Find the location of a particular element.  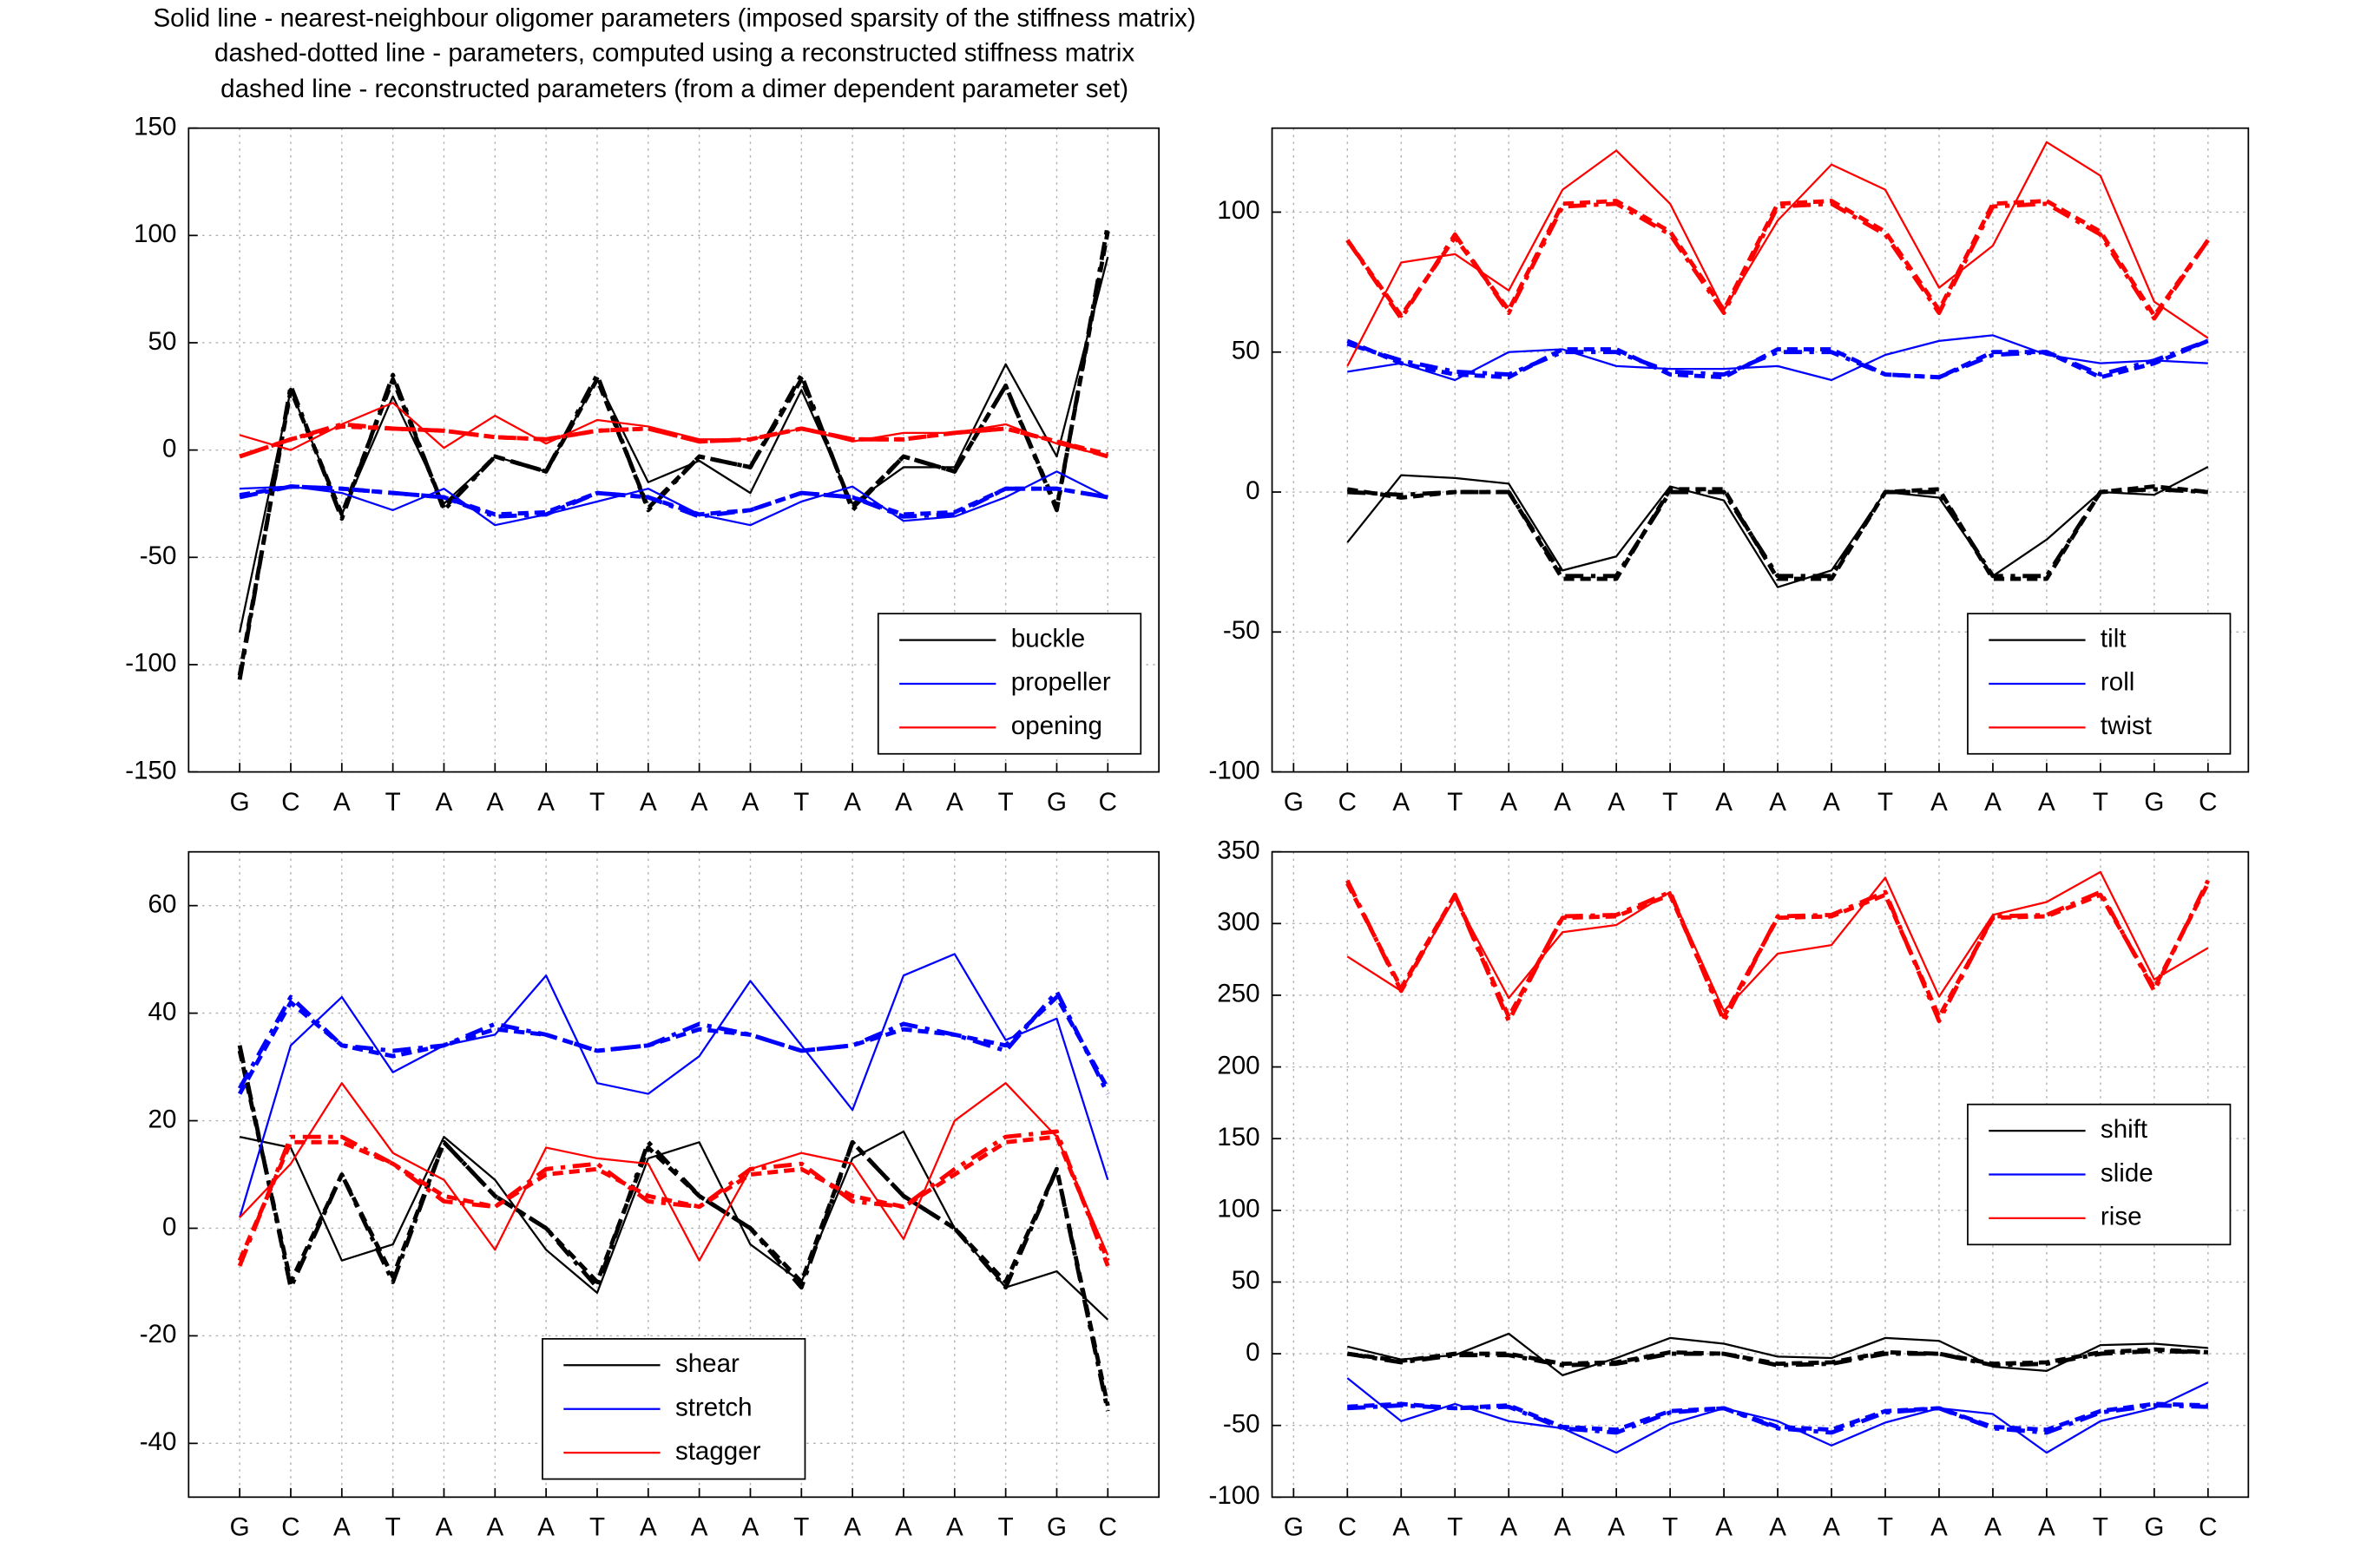

legend-label: shear is located at coordinates (708, 1363).